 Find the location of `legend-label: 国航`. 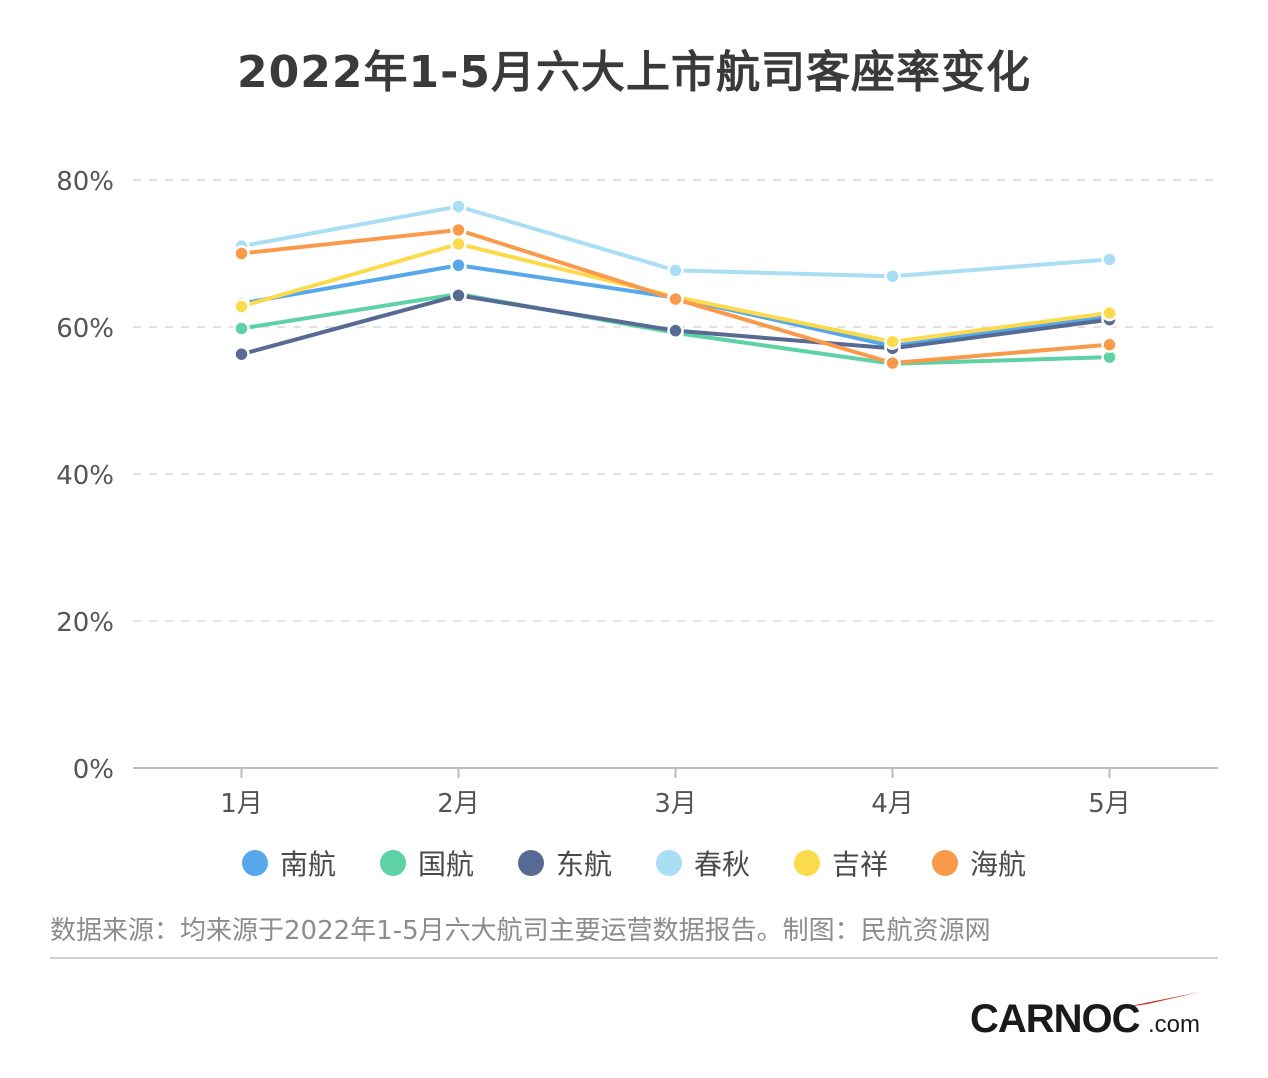

legend-label: 国航 is located at coordinates (445, 864).